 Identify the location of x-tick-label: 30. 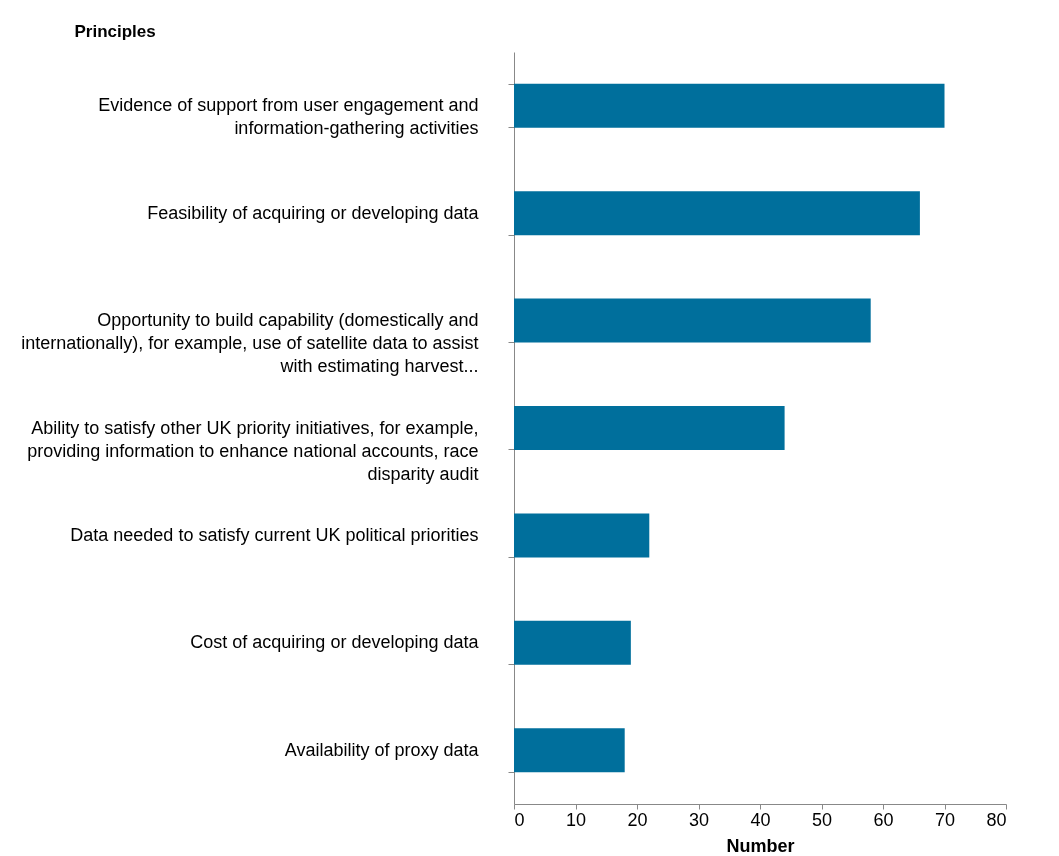
(699, 819).